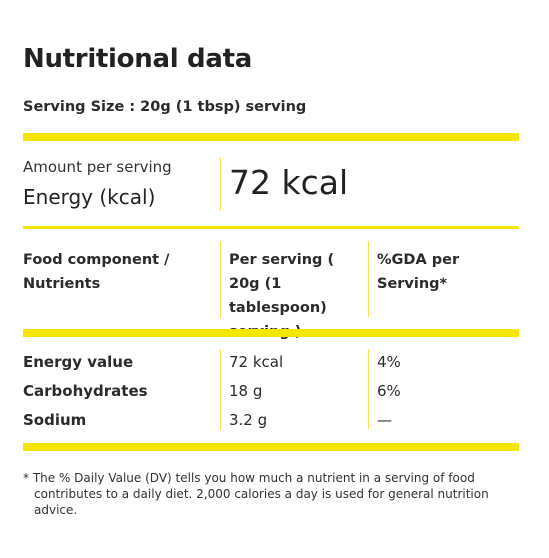 This screenshot has width=549, height=558. I want to click on amount-per-serving-label: Amount per serving, so click(97, 167).